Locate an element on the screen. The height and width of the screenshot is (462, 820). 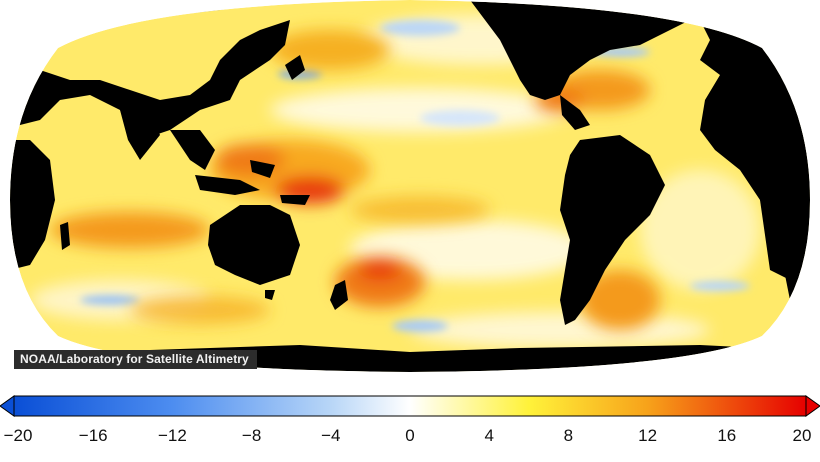
colorbar-tick-label: 4 is located at coordinates (489, 435).